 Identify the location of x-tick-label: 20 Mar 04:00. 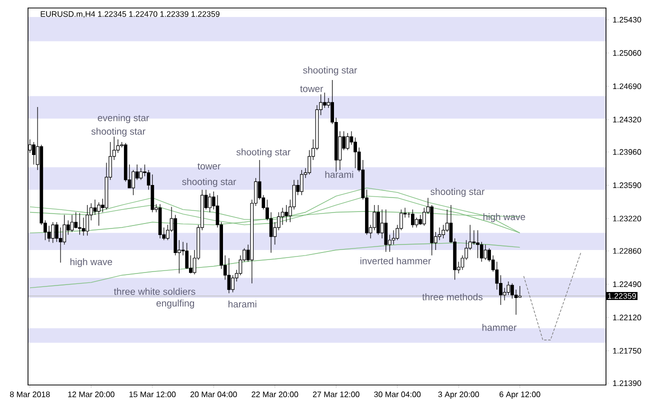
(213, 395).